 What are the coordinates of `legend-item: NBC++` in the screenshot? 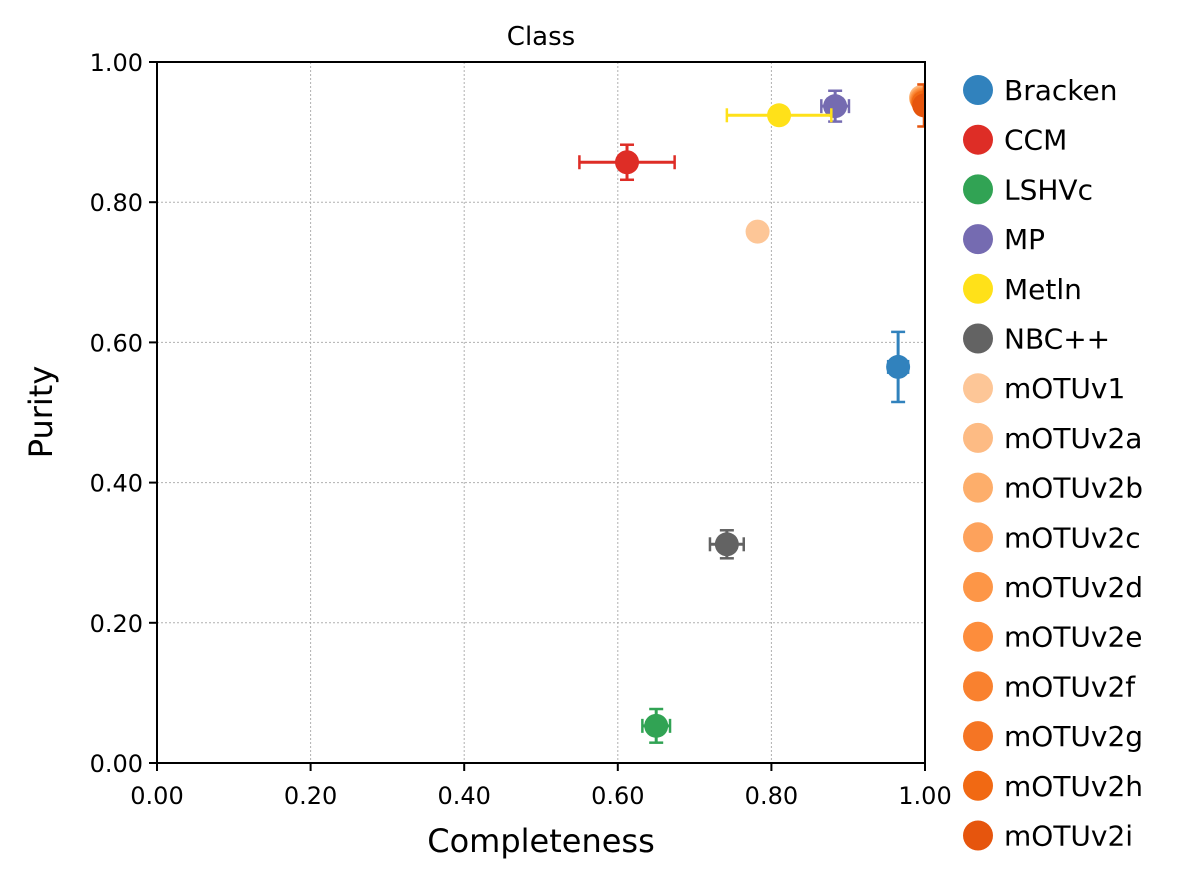 It's located at (1036, 339).